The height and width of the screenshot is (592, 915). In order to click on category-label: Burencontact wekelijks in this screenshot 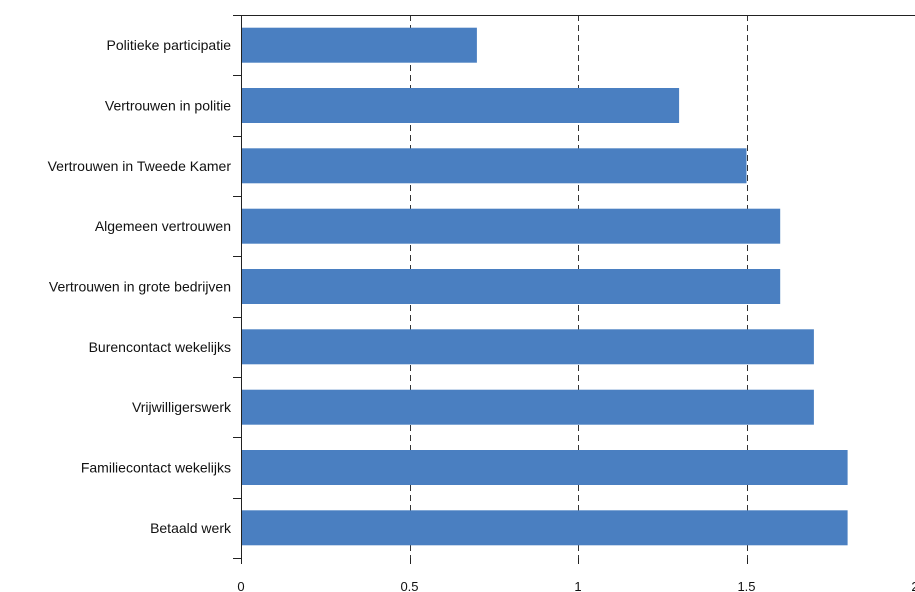, I will do `click(160, 347)`.